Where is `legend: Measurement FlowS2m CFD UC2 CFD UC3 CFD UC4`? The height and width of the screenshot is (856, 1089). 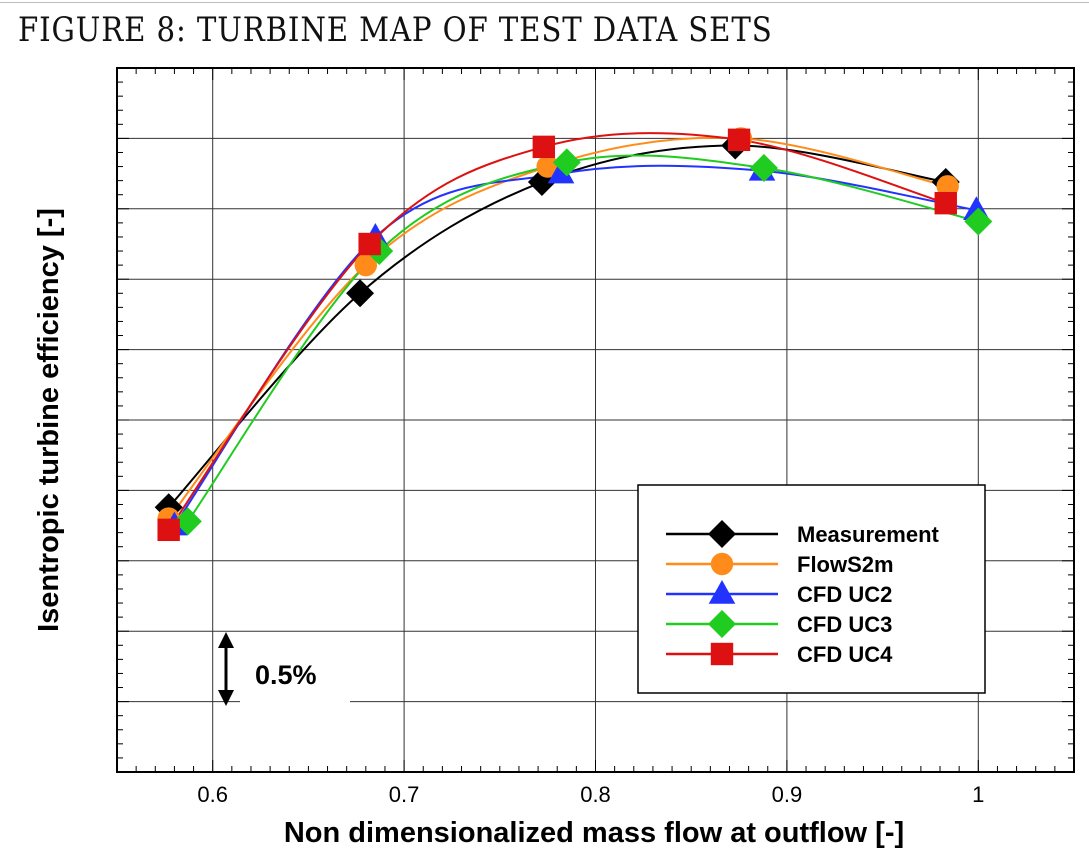 legend: Measurement FlowS2m CFD UC2 CFD UC3 CFD UC4 is located at coordinates (811, 589).